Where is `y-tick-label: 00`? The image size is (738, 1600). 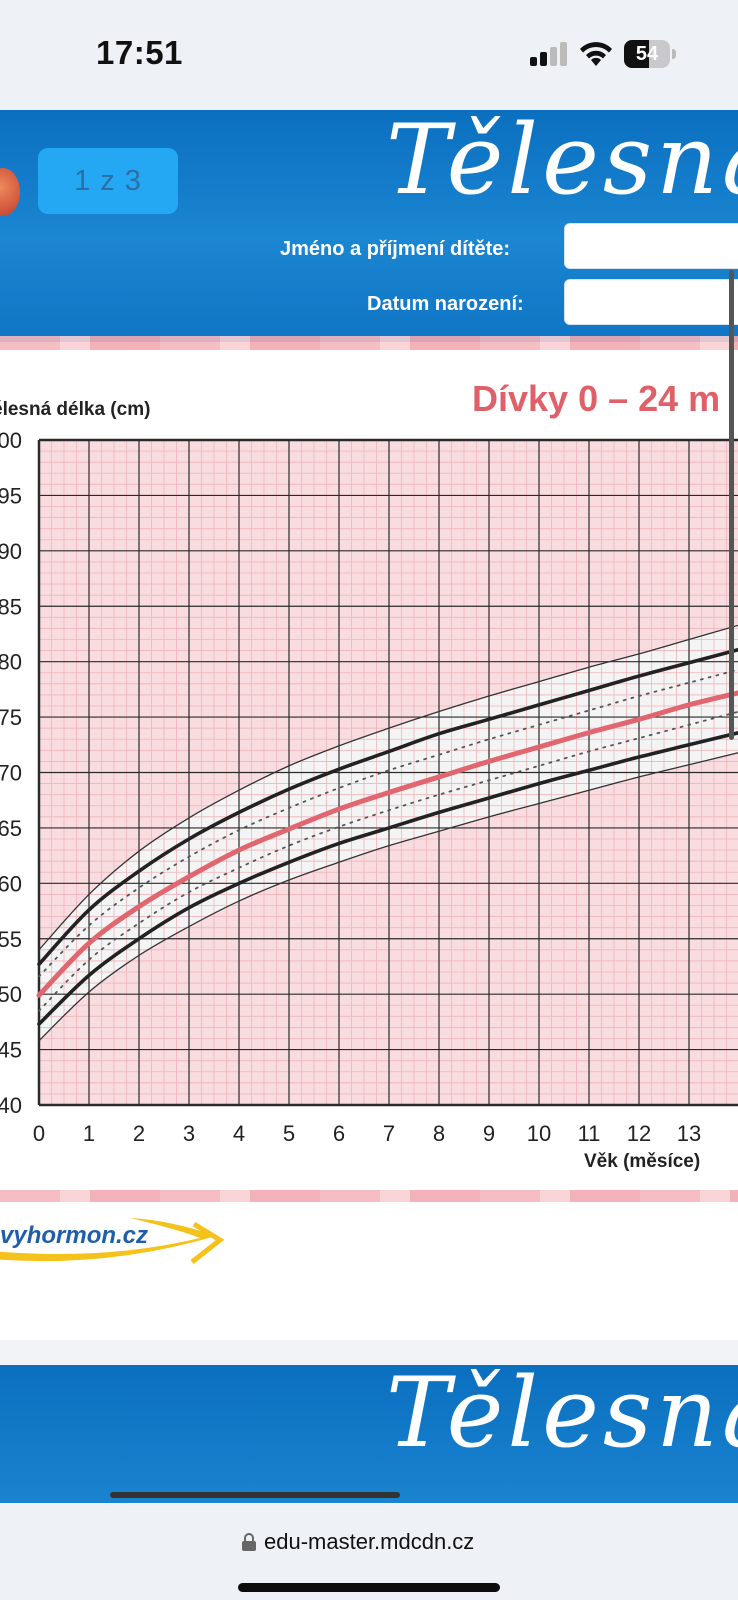
y-tick-label: 00 is located at coordinates (11, 440).